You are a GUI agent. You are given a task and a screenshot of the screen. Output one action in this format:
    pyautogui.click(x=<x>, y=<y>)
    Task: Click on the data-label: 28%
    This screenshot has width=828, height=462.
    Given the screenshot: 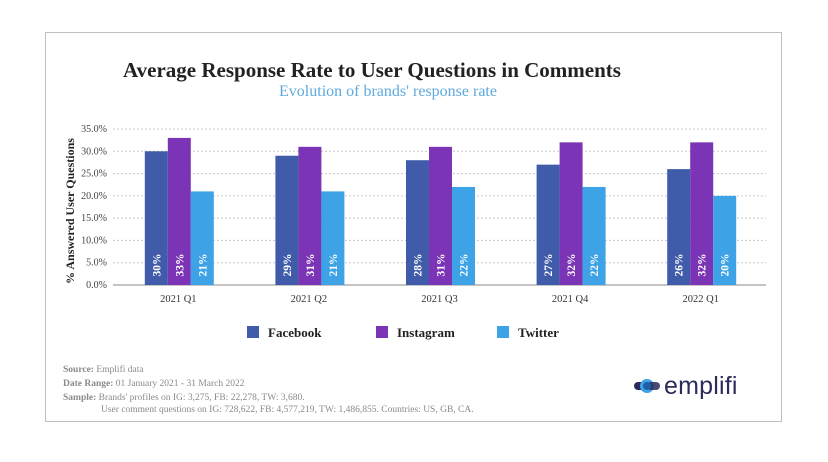 What is the action you would take?
    pyautogui.click(x=419, y=265)
    